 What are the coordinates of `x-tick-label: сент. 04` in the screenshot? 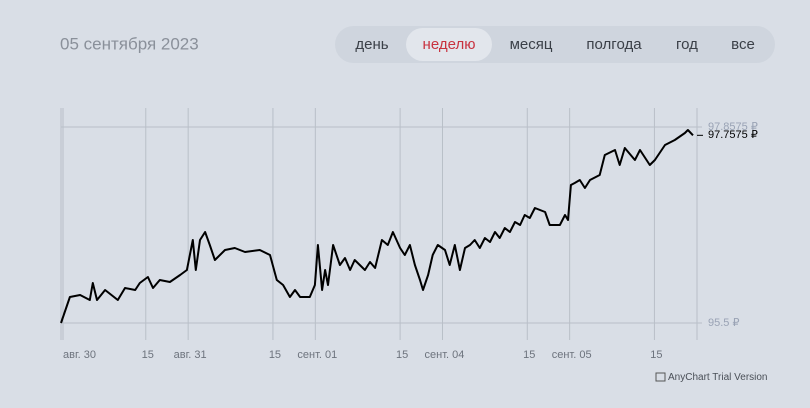 It's located at (445, 355).